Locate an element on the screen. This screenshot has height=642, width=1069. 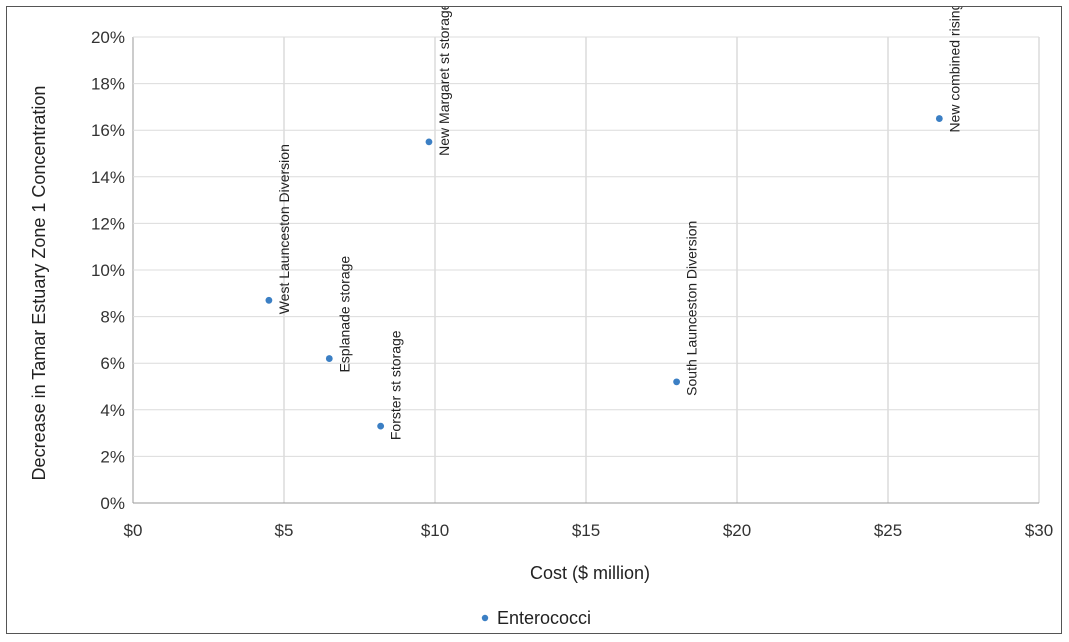
y-tick-label: 12% is located at coordinates (108, 223).